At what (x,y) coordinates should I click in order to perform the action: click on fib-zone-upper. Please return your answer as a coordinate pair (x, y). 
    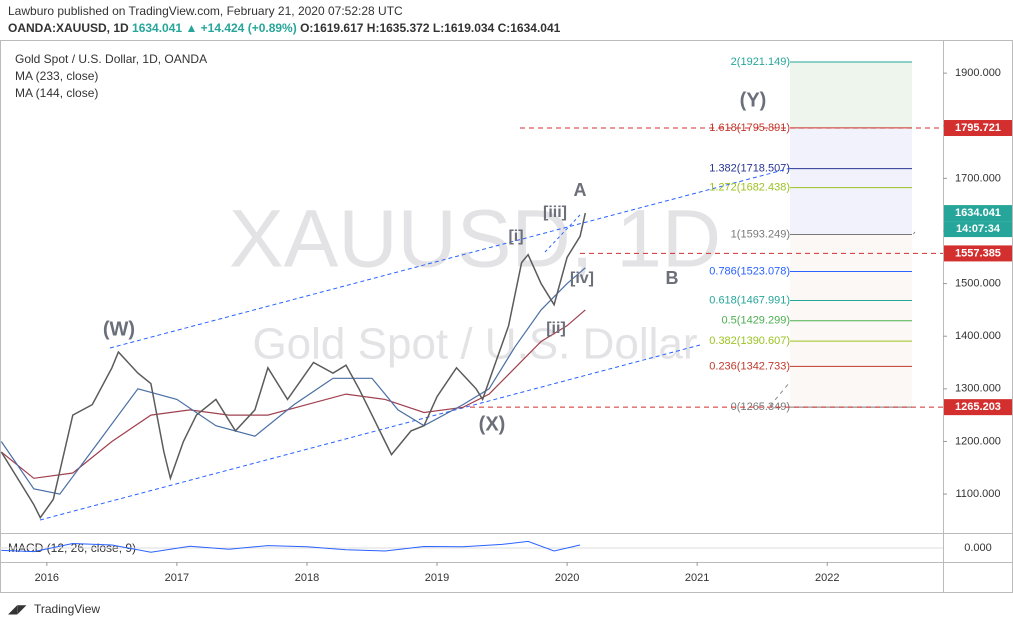
    Looking at the image, I should click on (851, 95).